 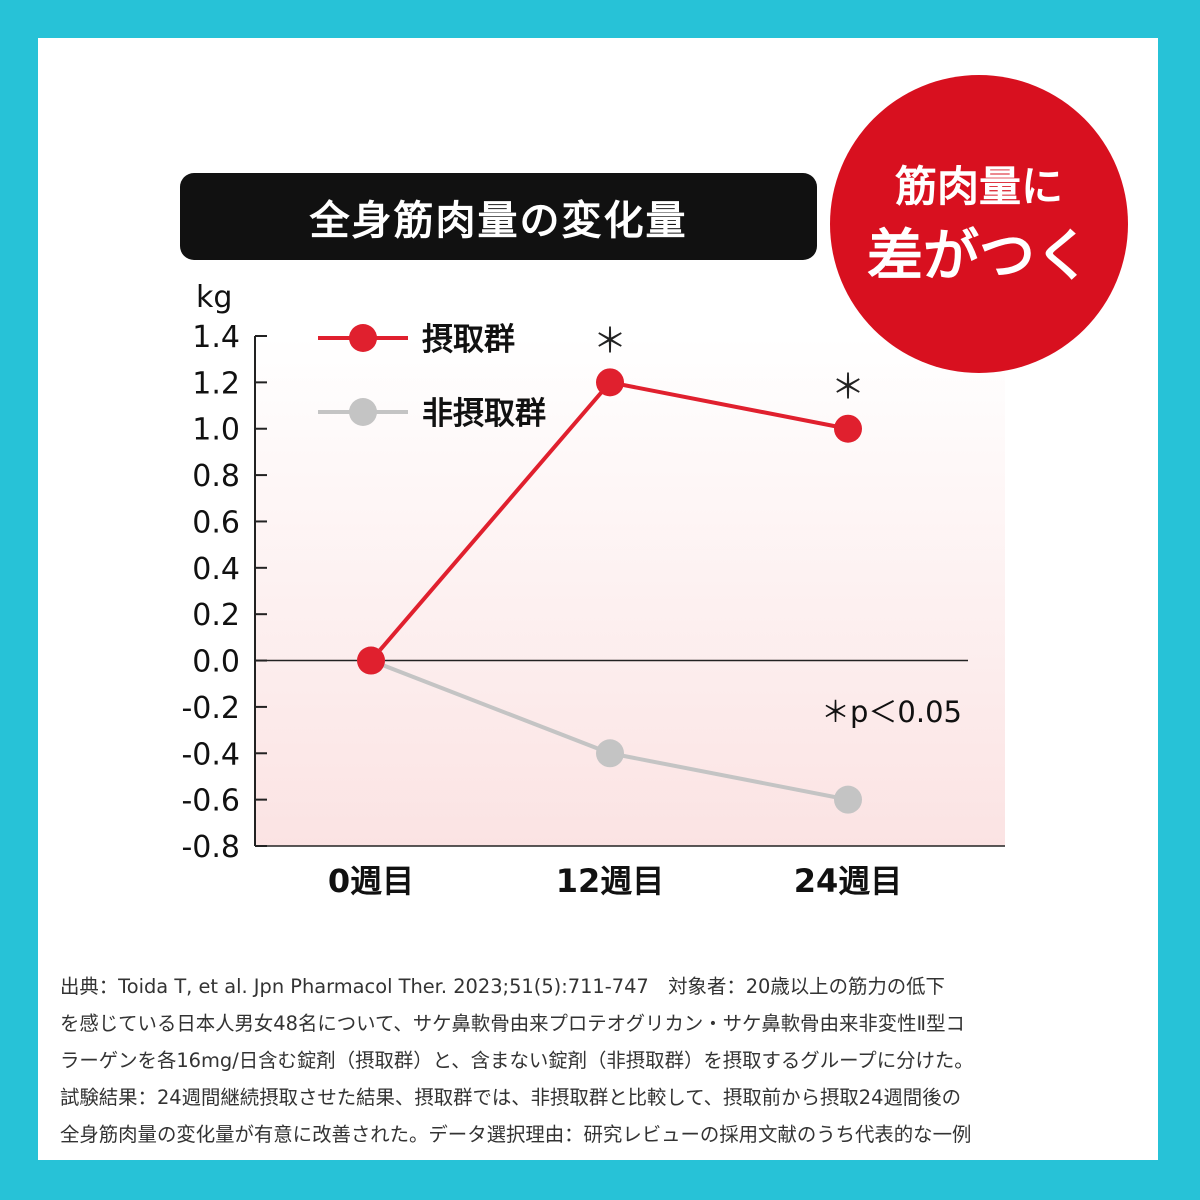 I want to click on legend-label: 摂取群, so click(x=468, y=340).